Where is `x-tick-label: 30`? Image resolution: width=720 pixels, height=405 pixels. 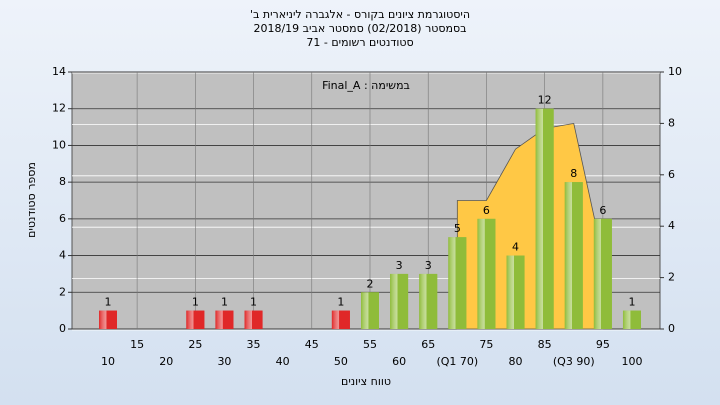 x-tick-label: 30 is located at coordinates (224, 361).